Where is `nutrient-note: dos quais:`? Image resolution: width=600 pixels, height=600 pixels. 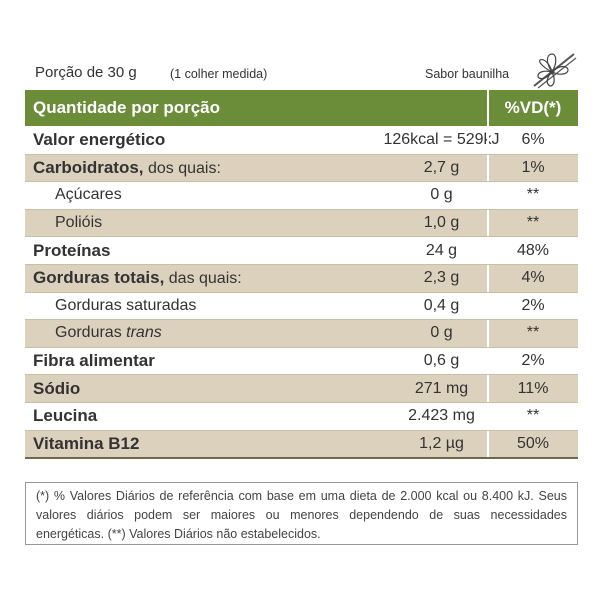 nutrient-note: dos quais: is located at coordinates (184, 168).